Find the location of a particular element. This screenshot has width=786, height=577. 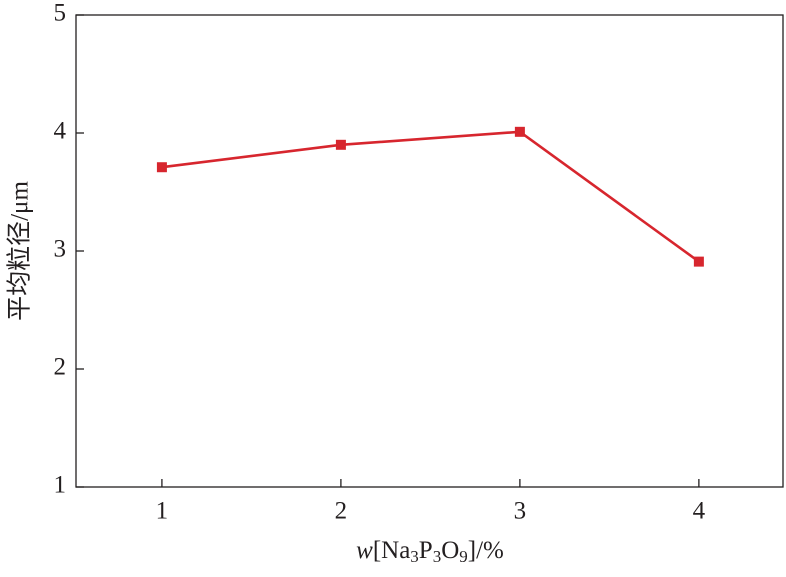

x-tick-label: 3 is located at coordinates (520, 511).